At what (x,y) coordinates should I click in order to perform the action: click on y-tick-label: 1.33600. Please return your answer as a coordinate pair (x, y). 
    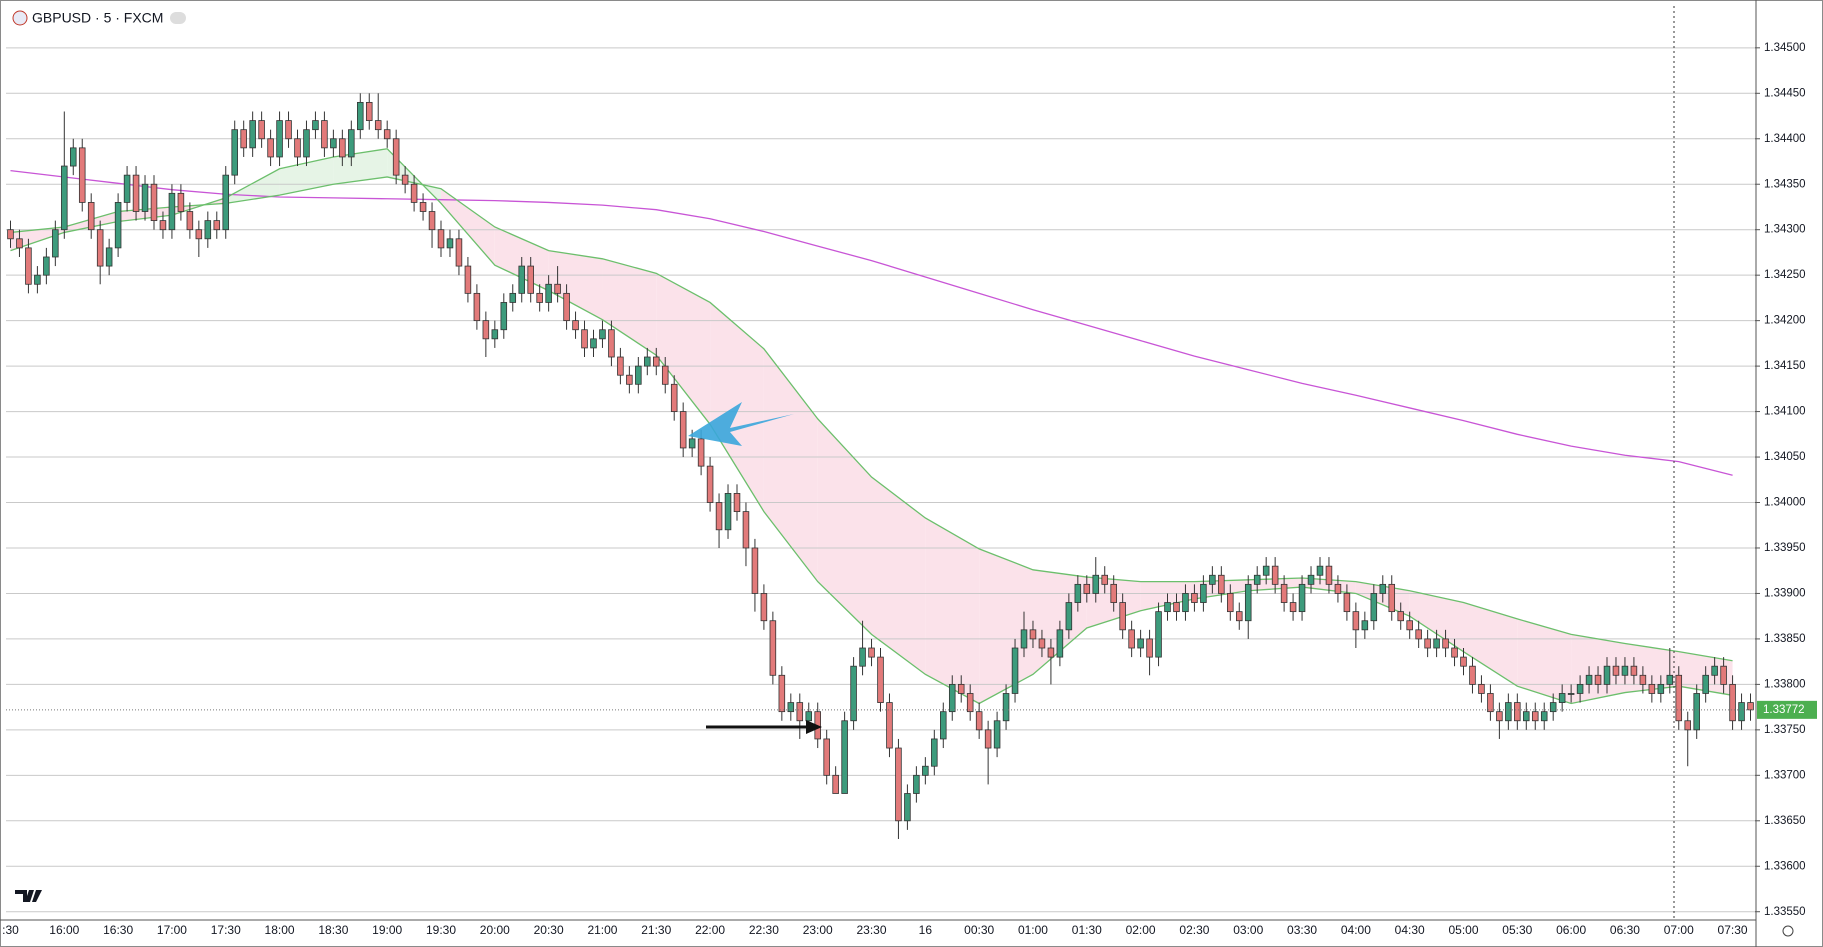
    Looking at the image, I should click on (1785, 866).